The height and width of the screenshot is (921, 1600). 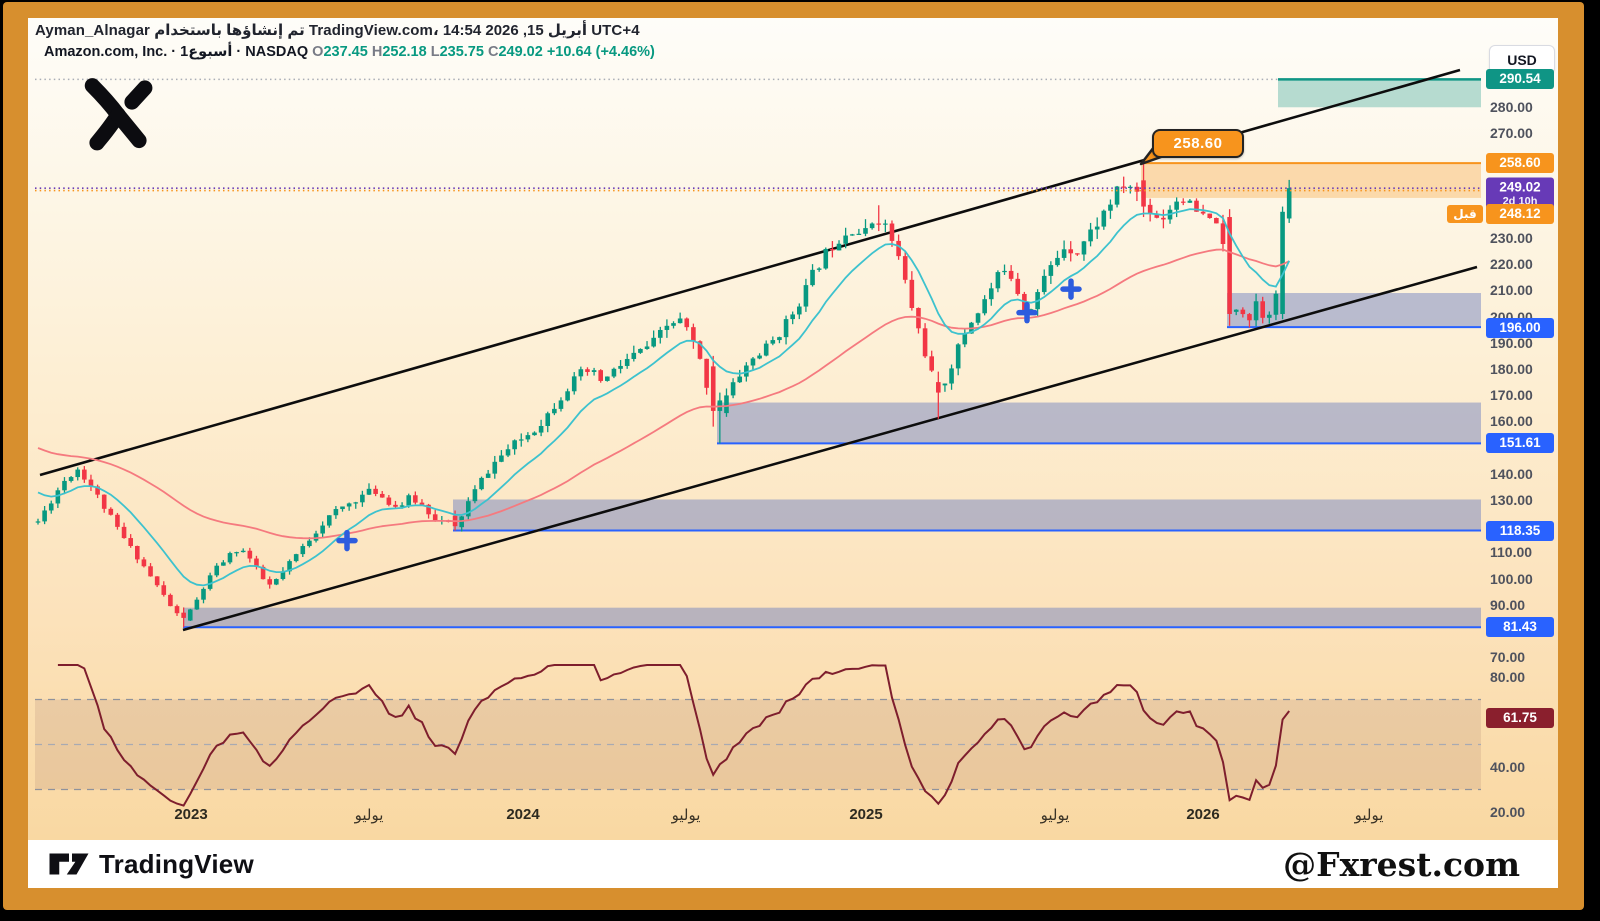 What do you see at coordinates (318, 52) in the screenshot?
I see `open-key: O` at bounding box center [318, 52].